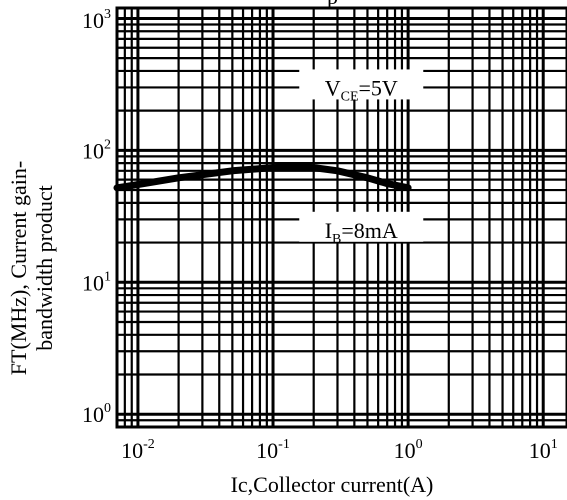 This screenshot has height=500, width=567. Describe the element at coordinates (408, 450) in the screenshot. I see `x-tick-label: 10⁰` at that location.